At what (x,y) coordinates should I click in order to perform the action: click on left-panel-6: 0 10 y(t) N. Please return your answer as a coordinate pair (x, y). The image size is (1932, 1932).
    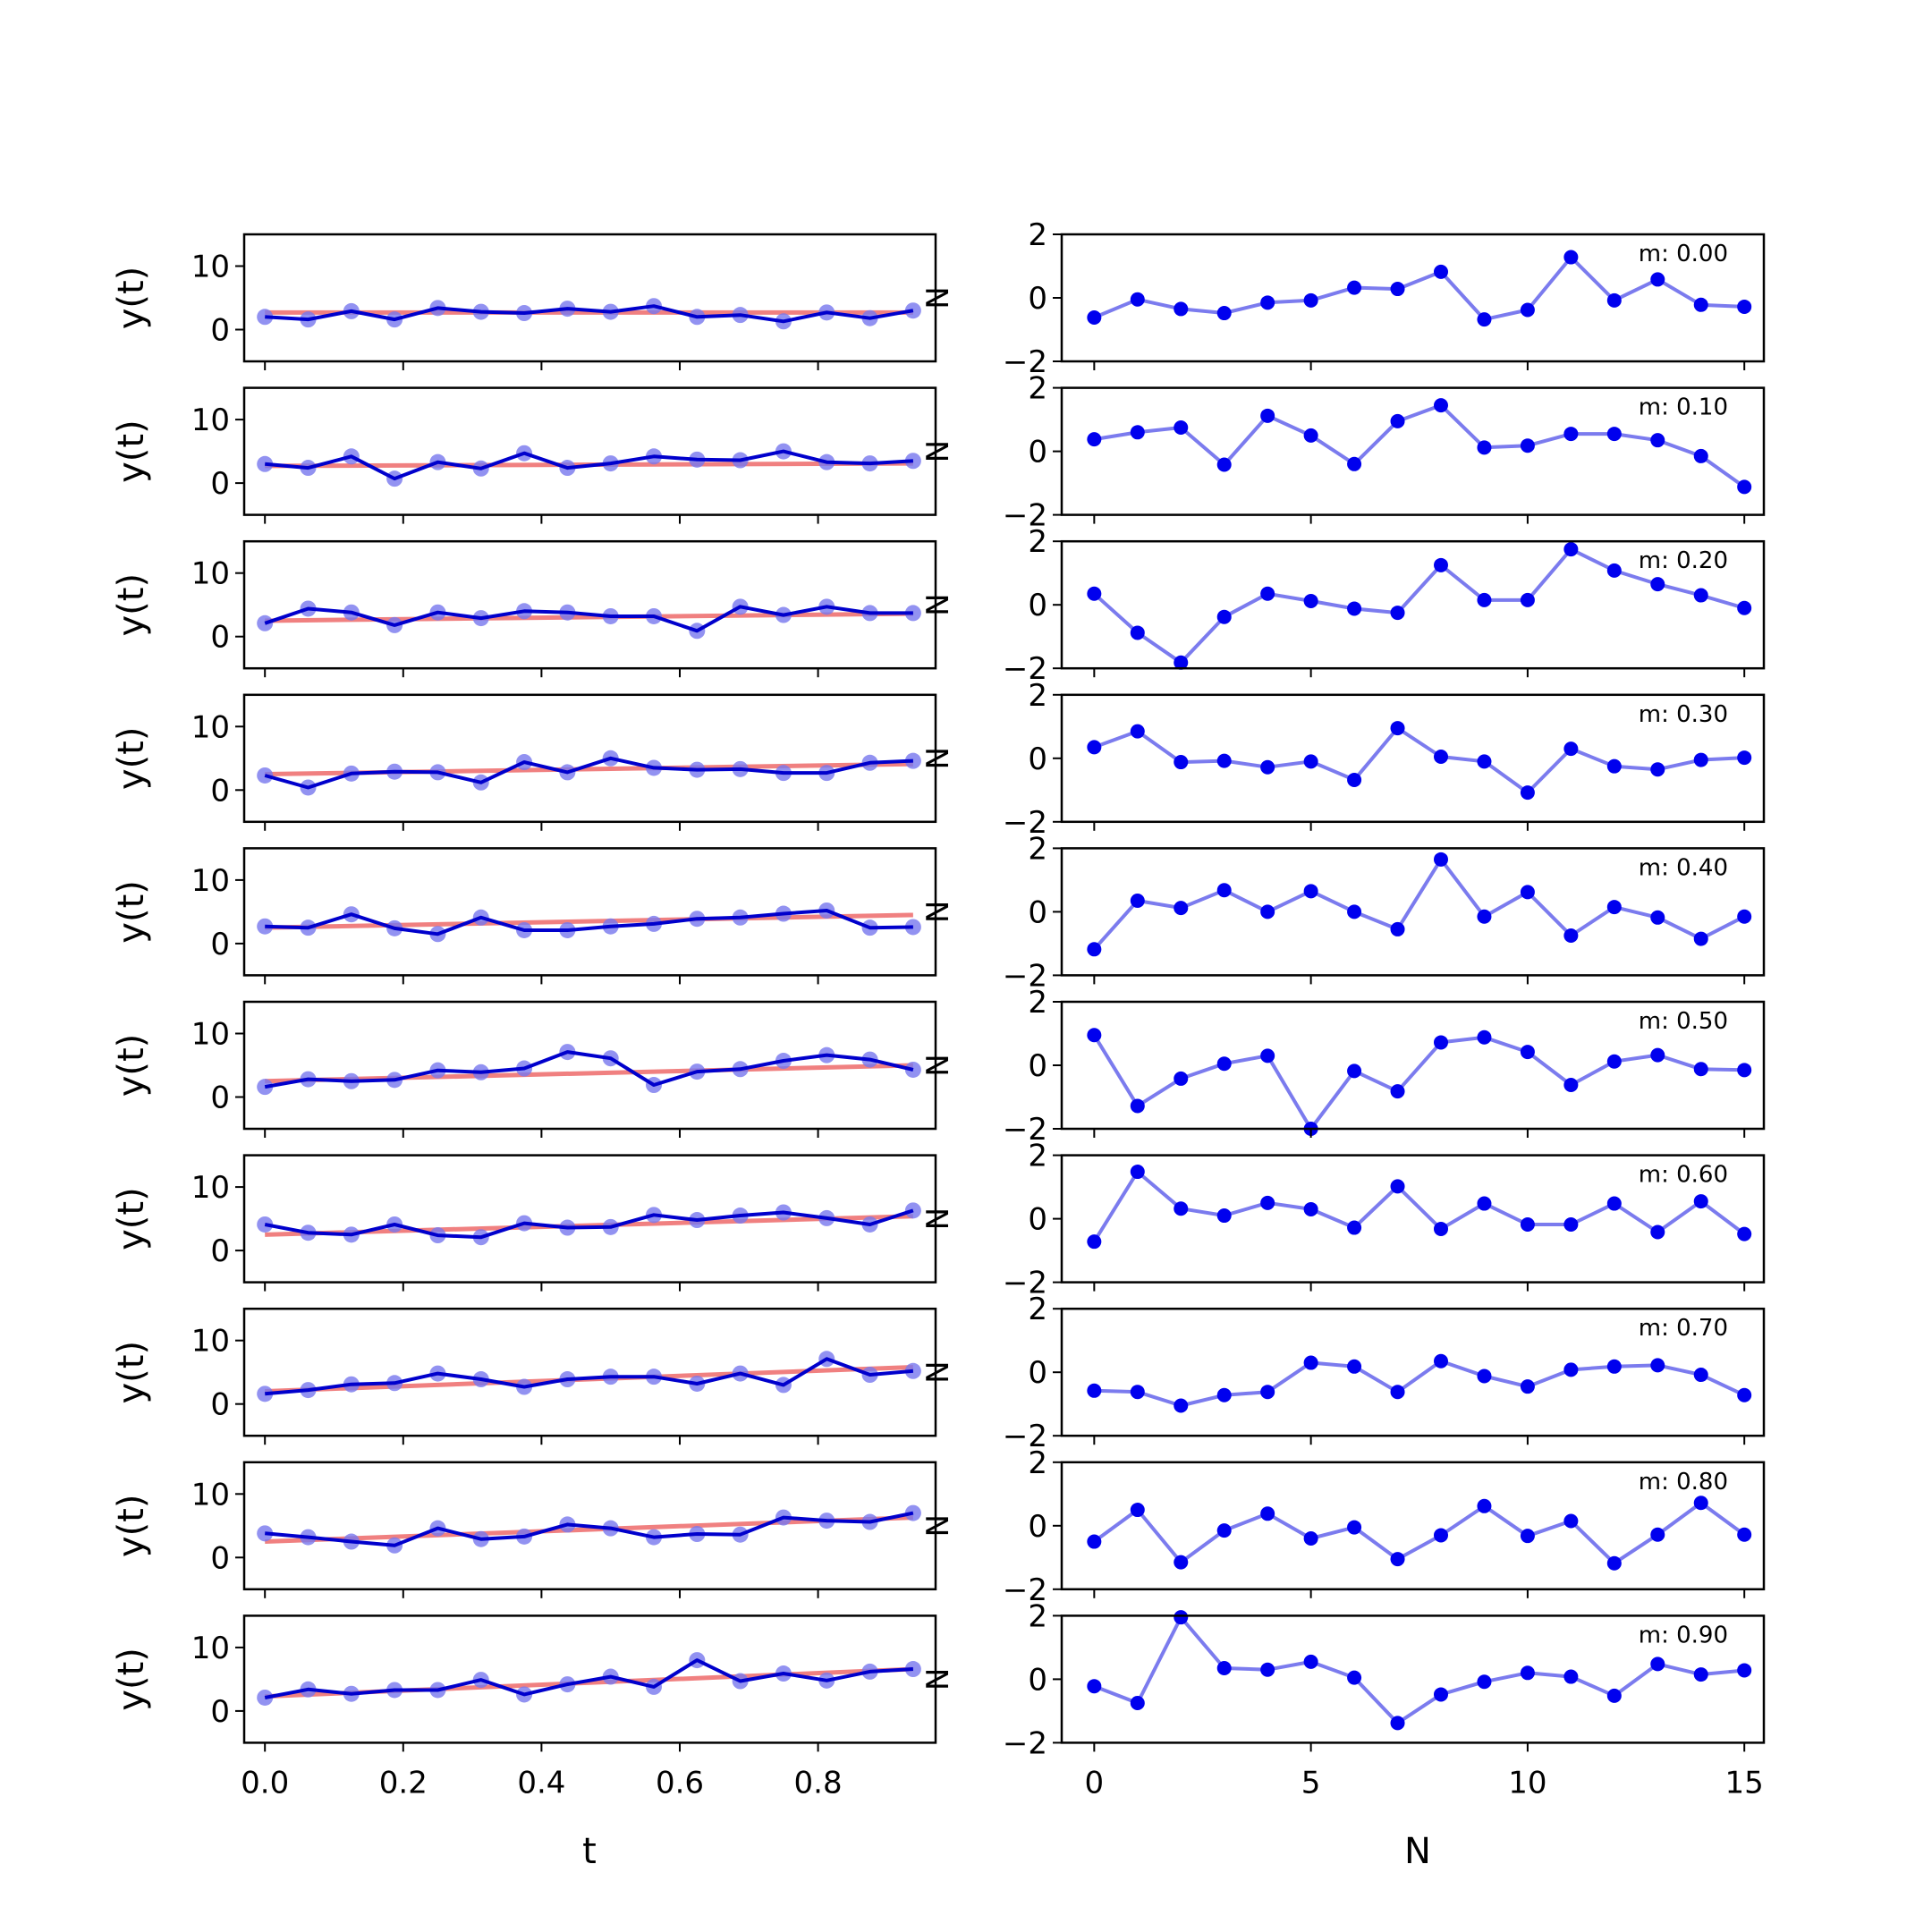
    Looking at the image, I should click on (533, 1223).